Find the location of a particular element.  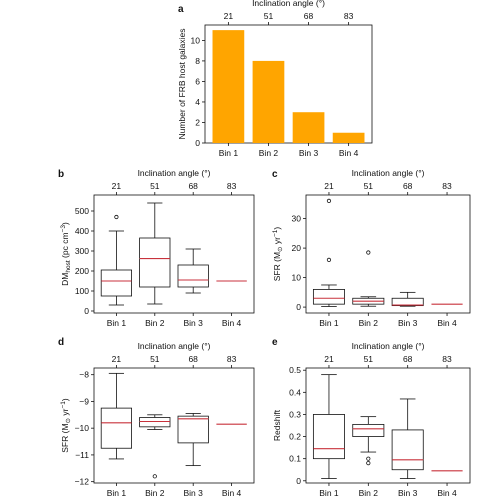

y-tick-label: 8 is located at coordinates (197, 61).